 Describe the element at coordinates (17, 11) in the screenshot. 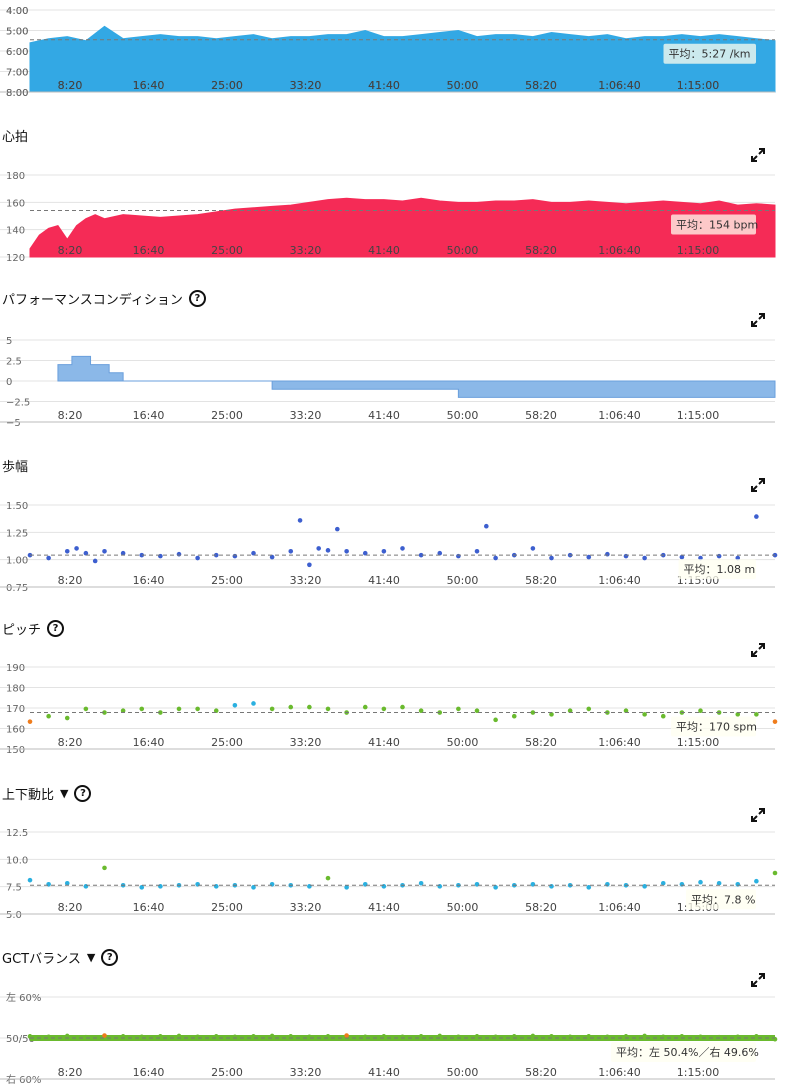

I see `y-tick-label: 4:00` at that location.